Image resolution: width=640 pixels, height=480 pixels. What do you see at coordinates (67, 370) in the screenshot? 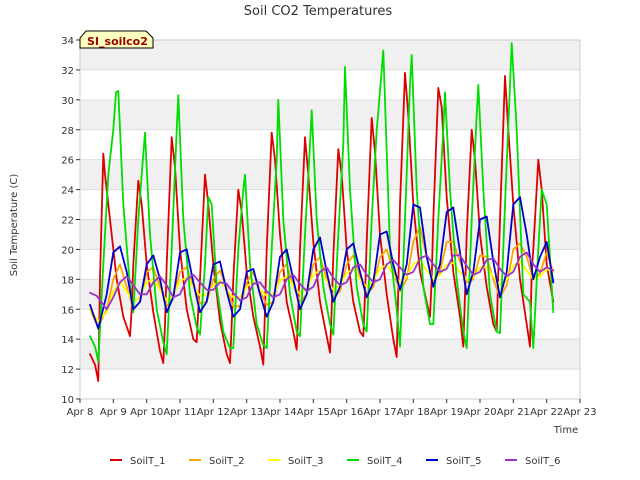
I see `y-tick-label: 12` at bounding box center [67, 370].